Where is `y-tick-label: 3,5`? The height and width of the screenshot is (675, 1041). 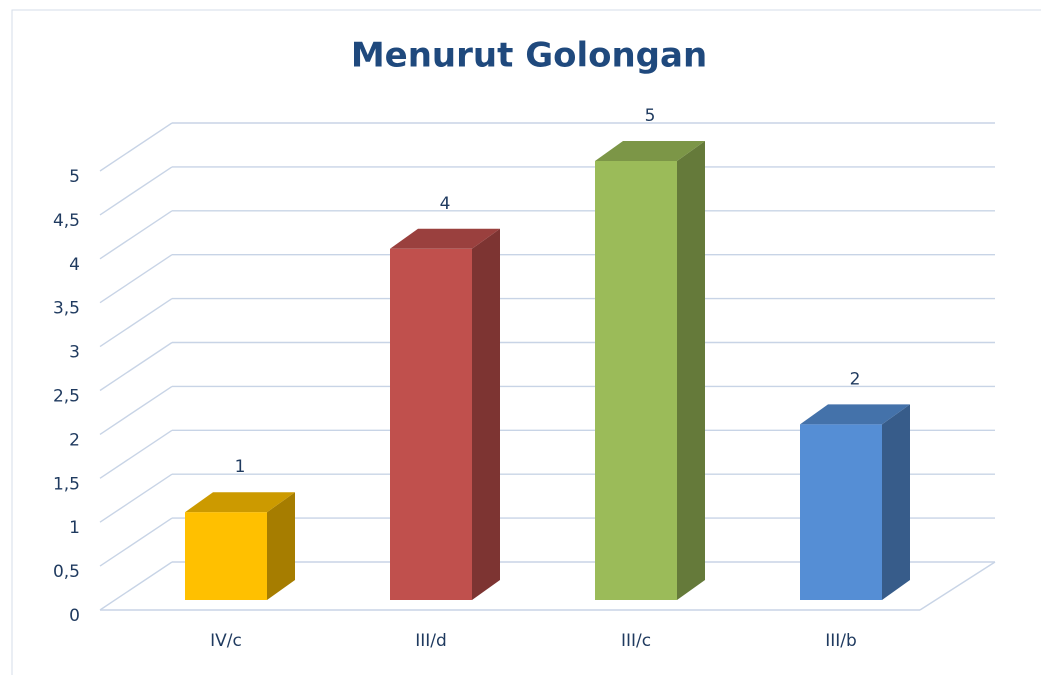 y-tick-label: 3,5 is located at coordinates (66, 309).